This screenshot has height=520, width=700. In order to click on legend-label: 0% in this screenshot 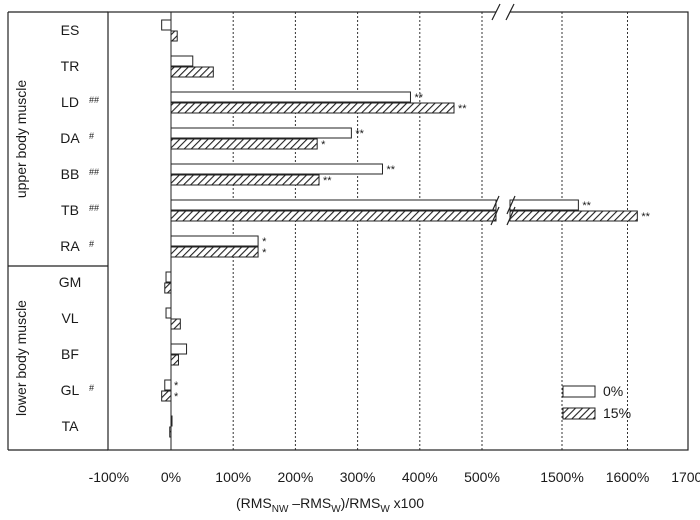, I will do `click(613, 391)`.